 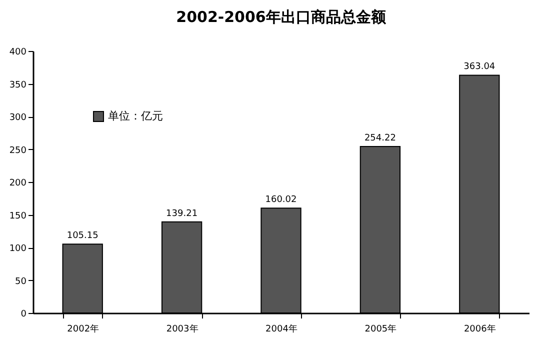 What do you see at coordinates (83, 329) in the screenshot?
I see `x-tick-label: 2002年` at bounding box center [83, 329].